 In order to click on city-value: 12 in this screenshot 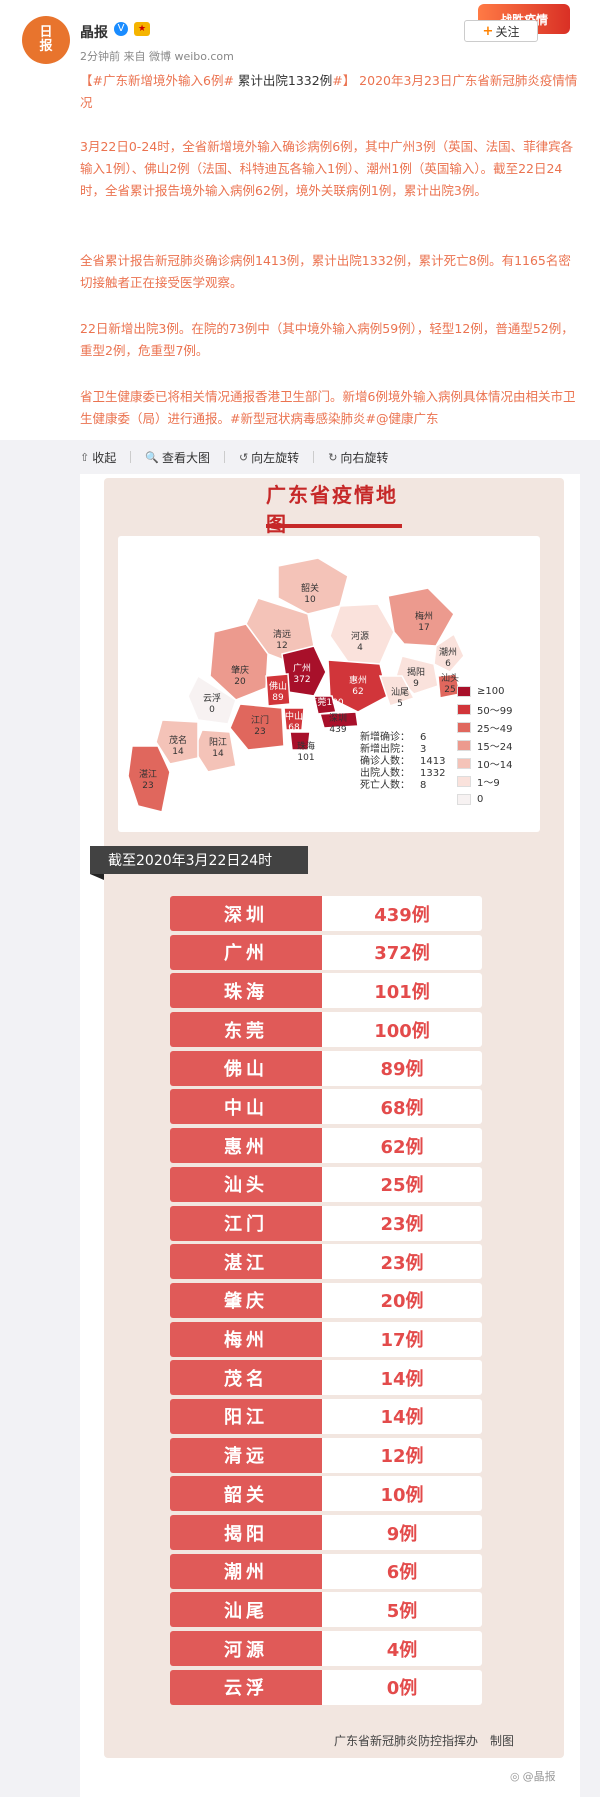, I will do `click(282, 646)`.